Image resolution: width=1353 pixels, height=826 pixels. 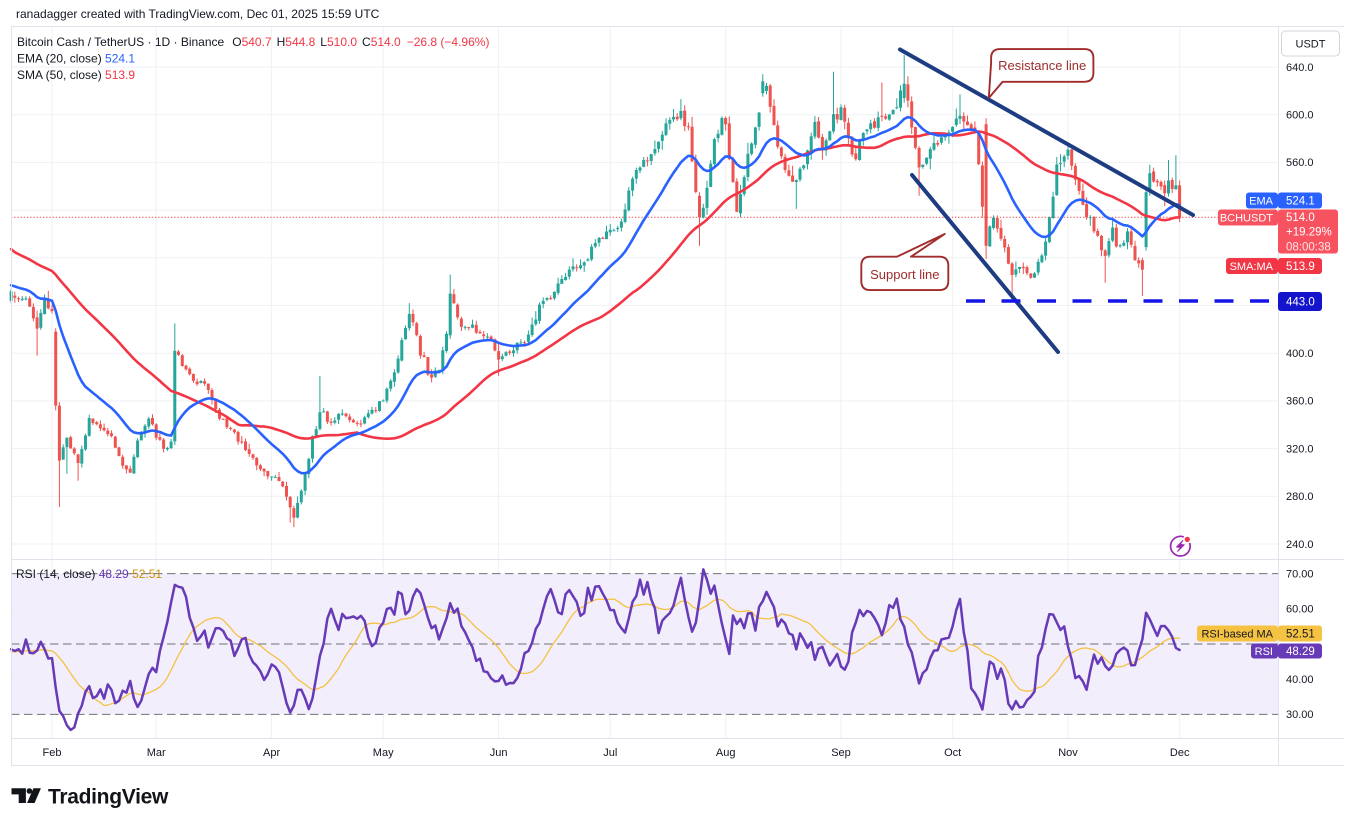 I want to click on svg-text: Resistance line, so click(x=1042, y=65).